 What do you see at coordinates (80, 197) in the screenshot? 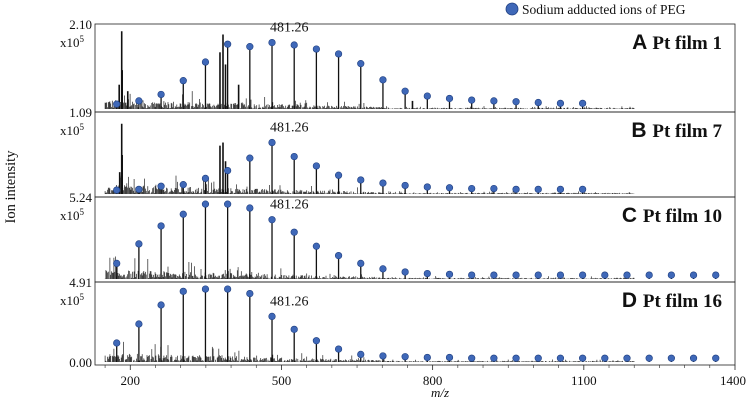
I see `y-max-label: 5.24` at bounding box center [80, 197].